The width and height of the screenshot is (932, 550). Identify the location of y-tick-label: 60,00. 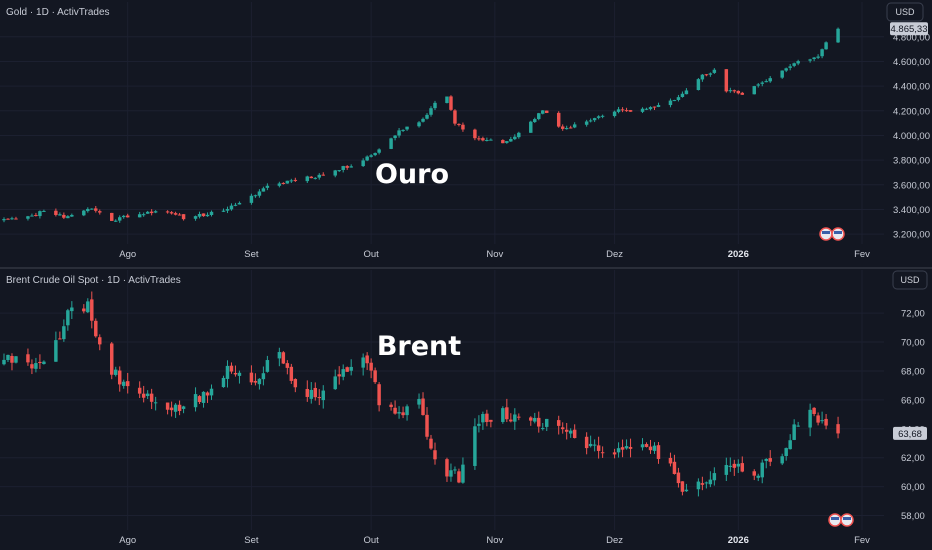
(913, 487).